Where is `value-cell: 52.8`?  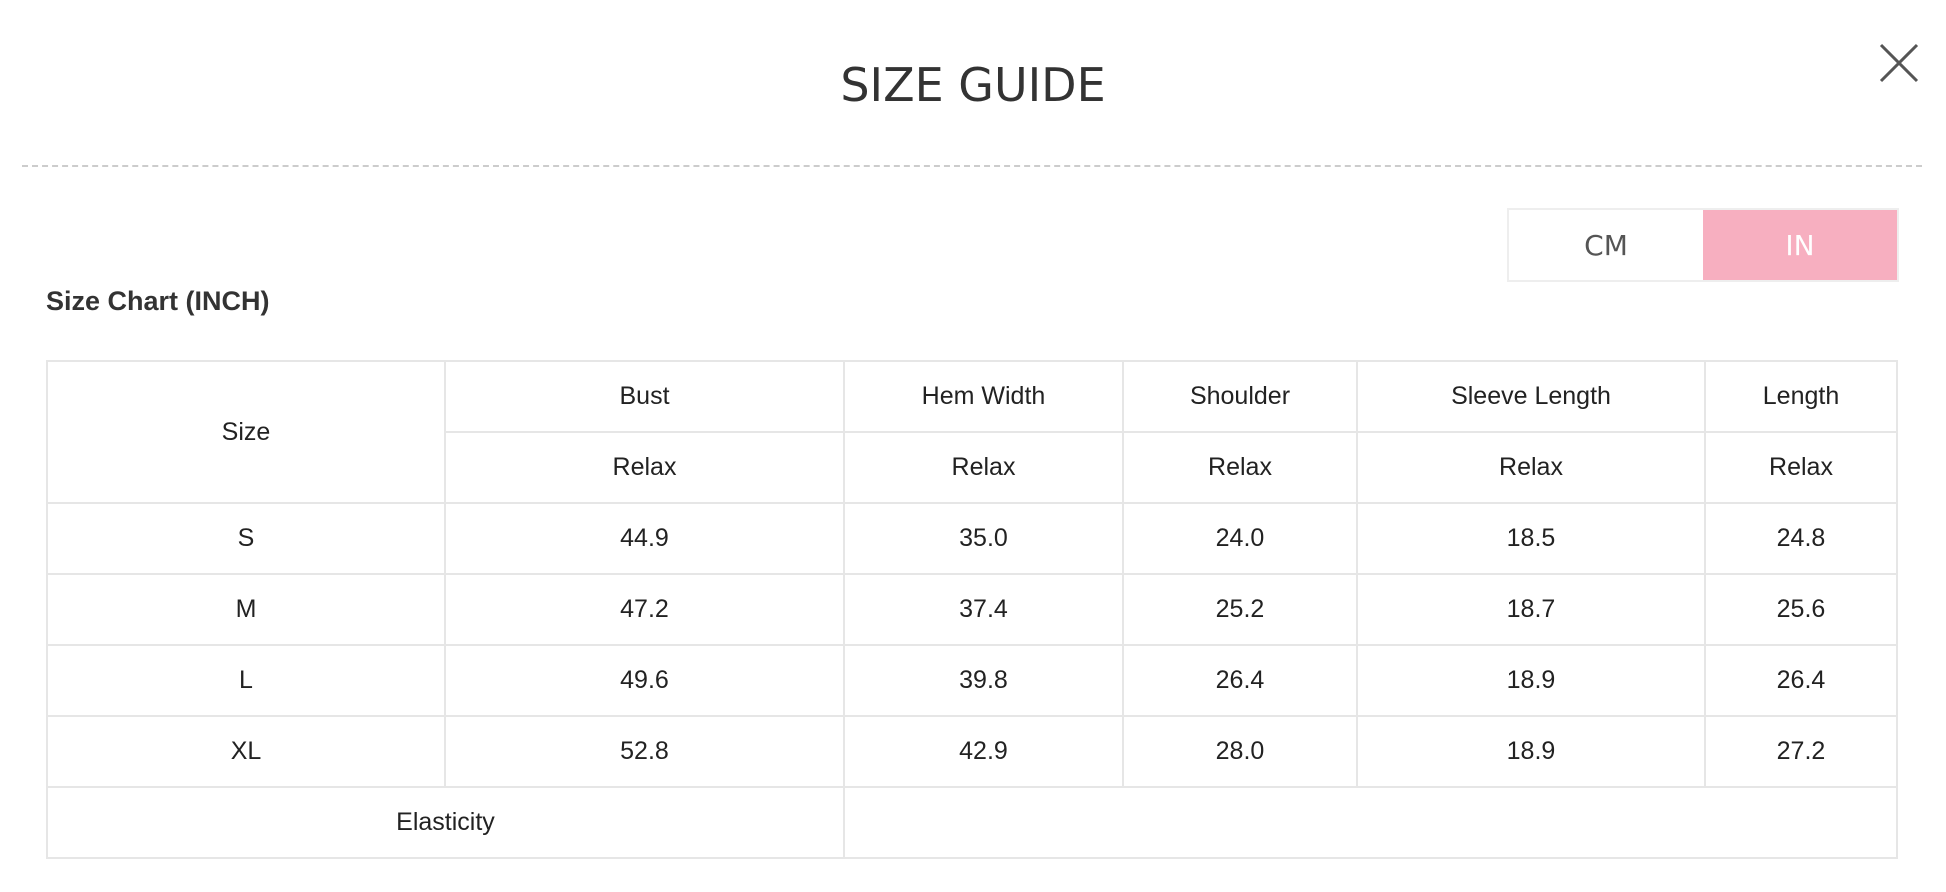
value-cell: 52.8 is located at coordinates (644, 751).